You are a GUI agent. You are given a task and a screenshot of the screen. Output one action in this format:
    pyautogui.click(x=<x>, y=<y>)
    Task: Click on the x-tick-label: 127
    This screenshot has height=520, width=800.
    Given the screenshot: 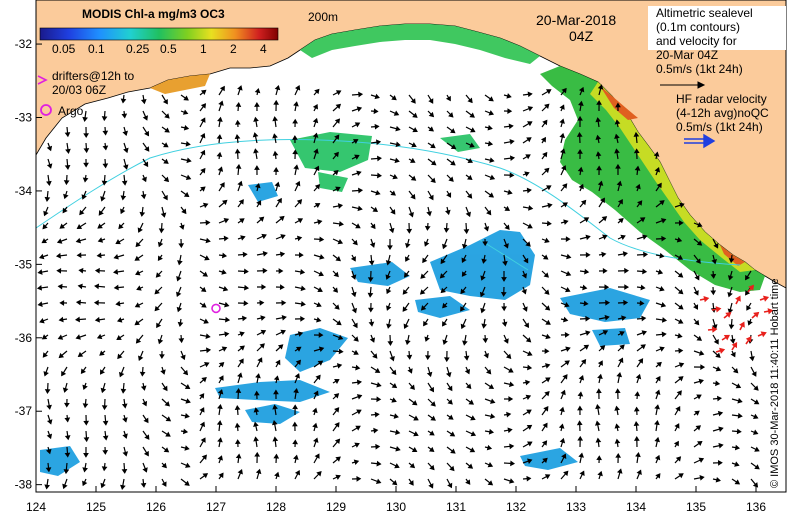 What is the action you would take?
    pyautogui.click(x=216, y=507)
    